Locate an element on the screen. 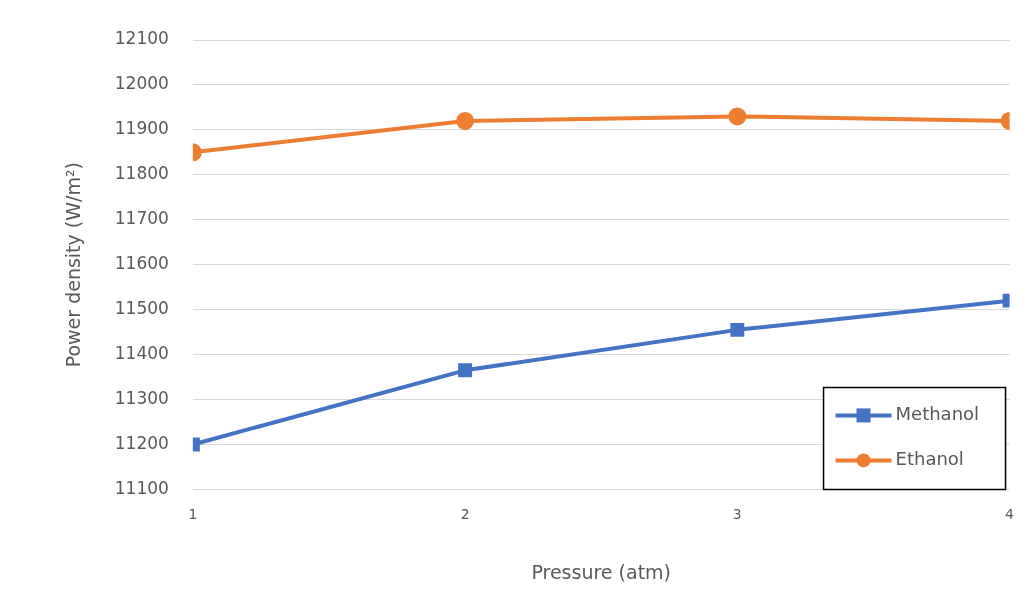 The height and width of the screenshot is (599, 1032). legend-label: Methanol is located at coordinates (937, 414).